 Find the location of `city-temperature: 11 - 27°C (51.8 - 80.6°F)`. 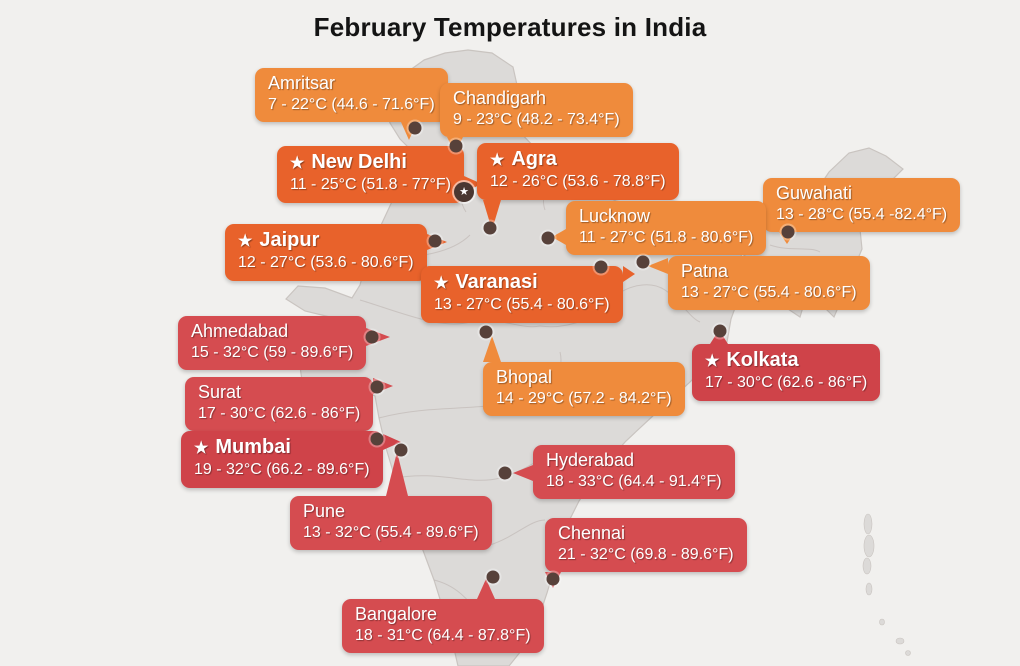

city-temperature: 11 - 27°C (51.8 - 80.6°F) is located at coordinates (666, 237).